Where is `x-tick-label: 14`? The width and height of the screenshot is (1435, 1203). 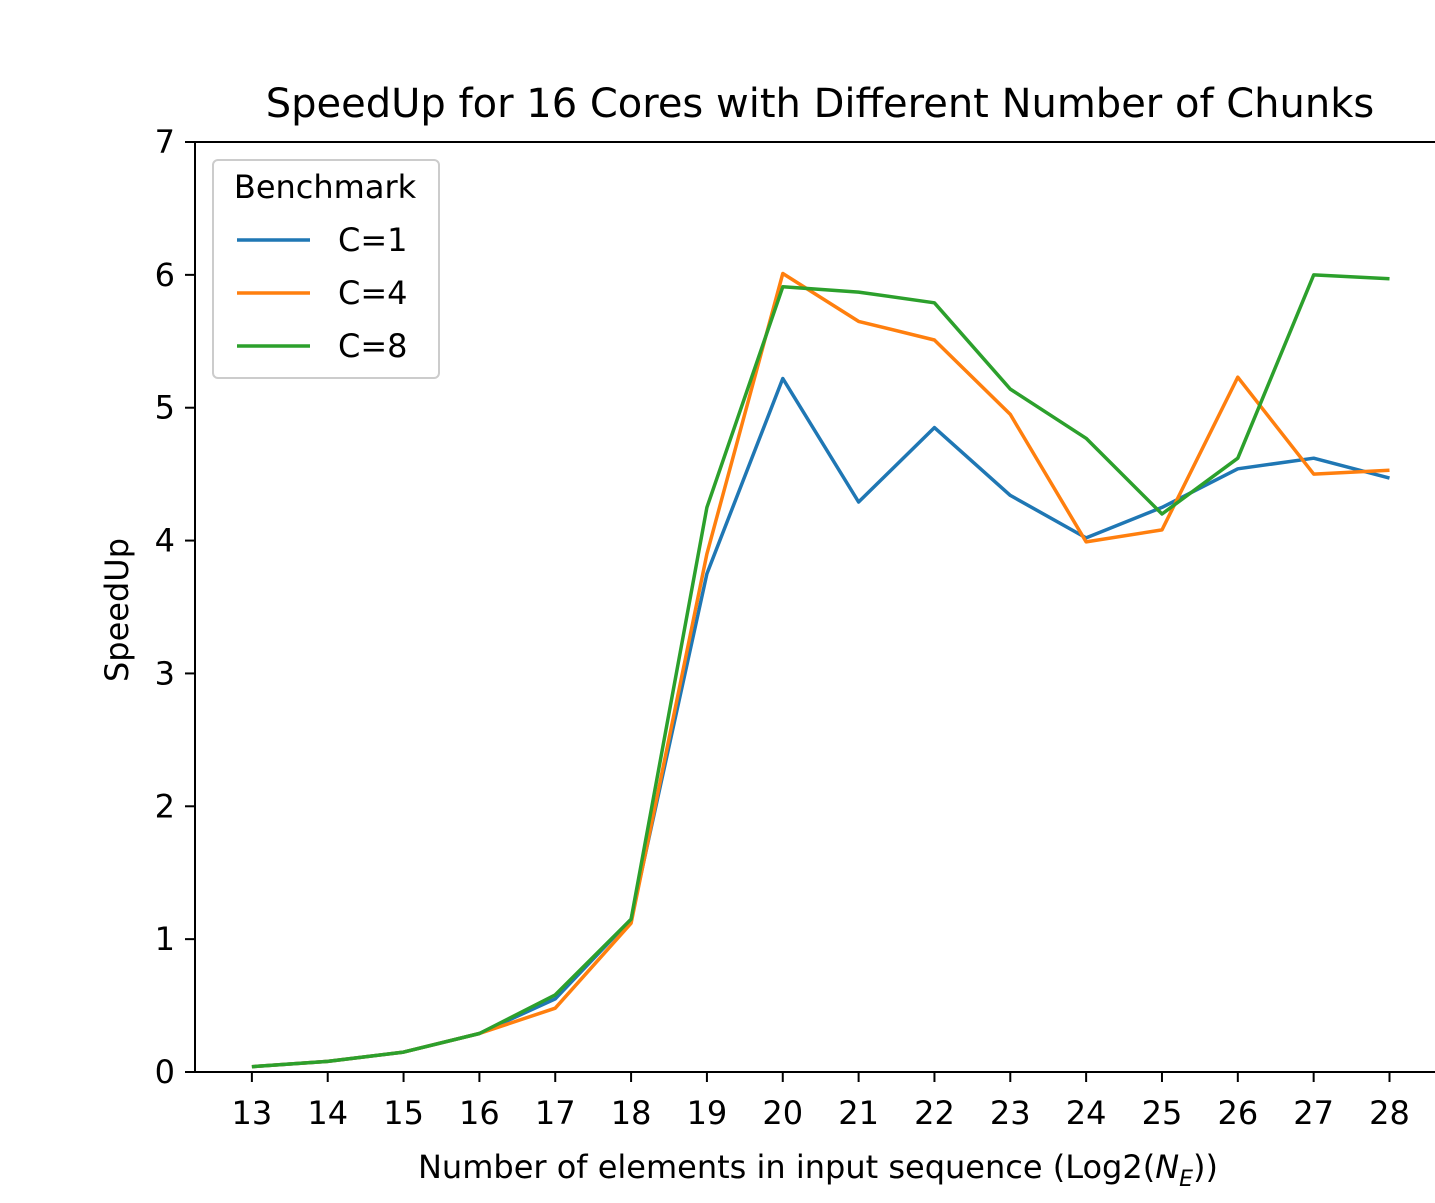 x-tick-label: 14 is located at coordinates (327, 1113).